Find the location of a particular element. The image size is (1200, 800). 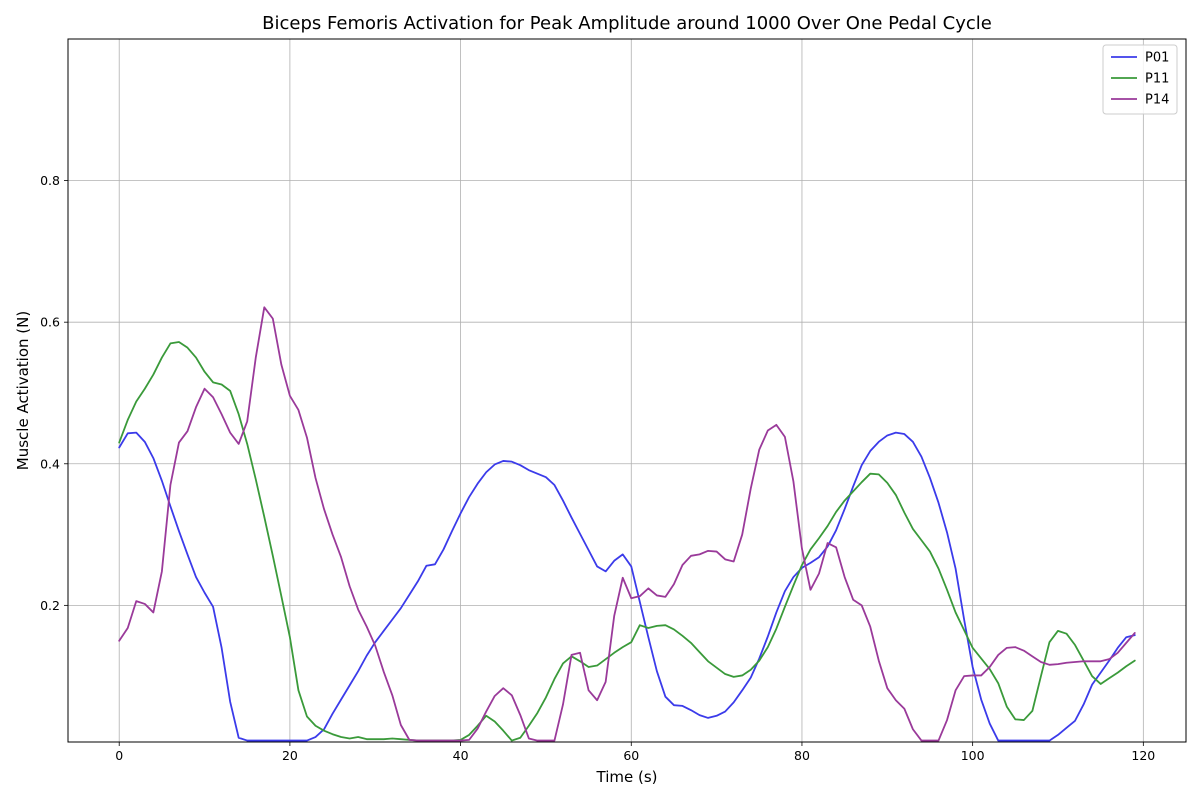

y-tick-label: 0.8 is located at coordinates (50, 180).